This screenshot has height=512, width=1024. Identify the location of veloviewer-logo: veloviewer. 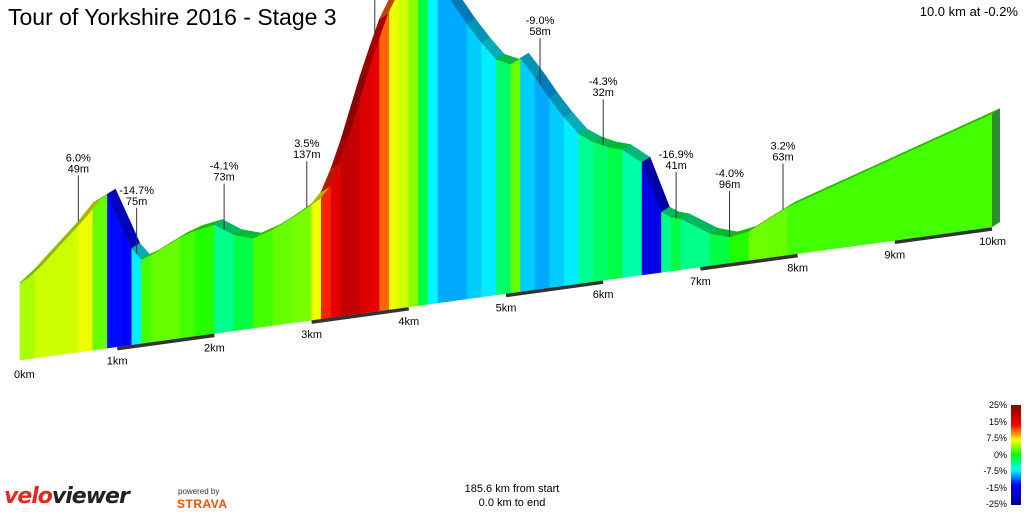
(67, 496).